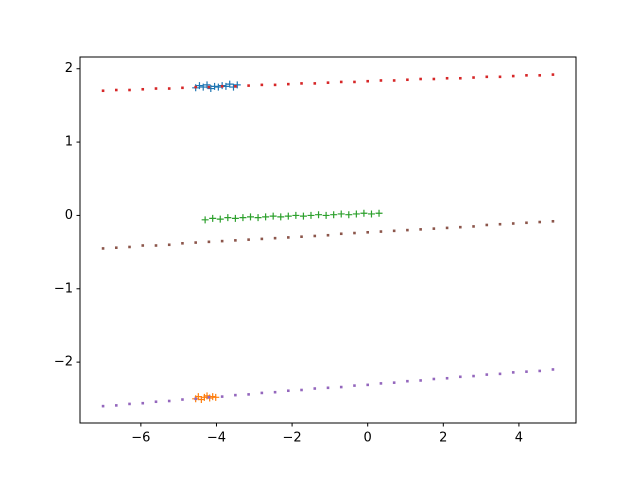 The width and height of the screenshot is (640, 480). Describe the element at coordinates (216, 438) in the screenshot. I see `x-tick-label: −4` at that location.